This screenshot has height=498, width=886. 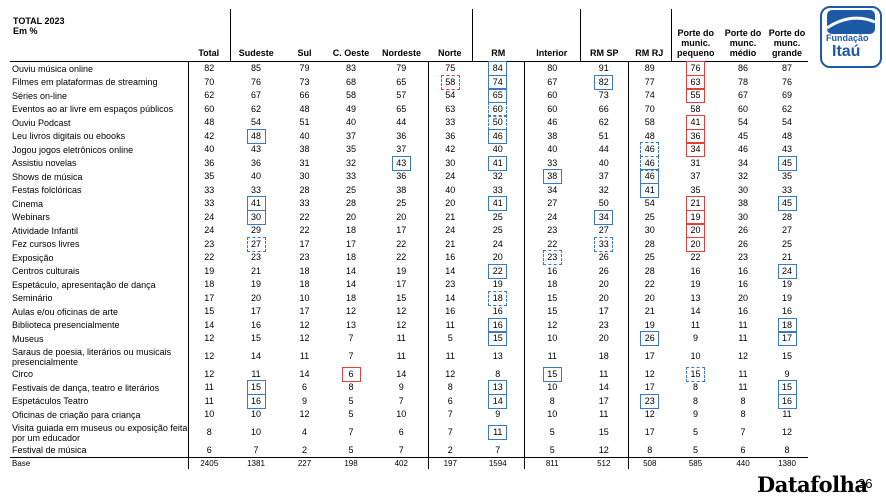 What do you see at coordinates (649, 463) in the screenshot?
I see `base-value: 508` at bounding box center [649, 463].